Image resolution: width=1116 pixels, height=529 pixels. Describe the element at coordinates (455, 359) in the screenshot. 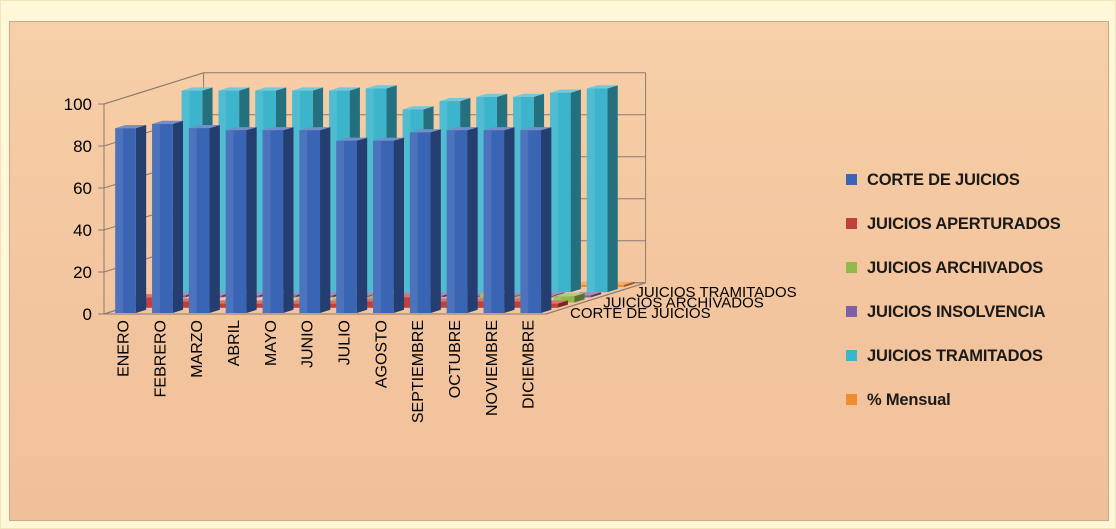

I see `x-tick-label: OCTUBRE` at that location.